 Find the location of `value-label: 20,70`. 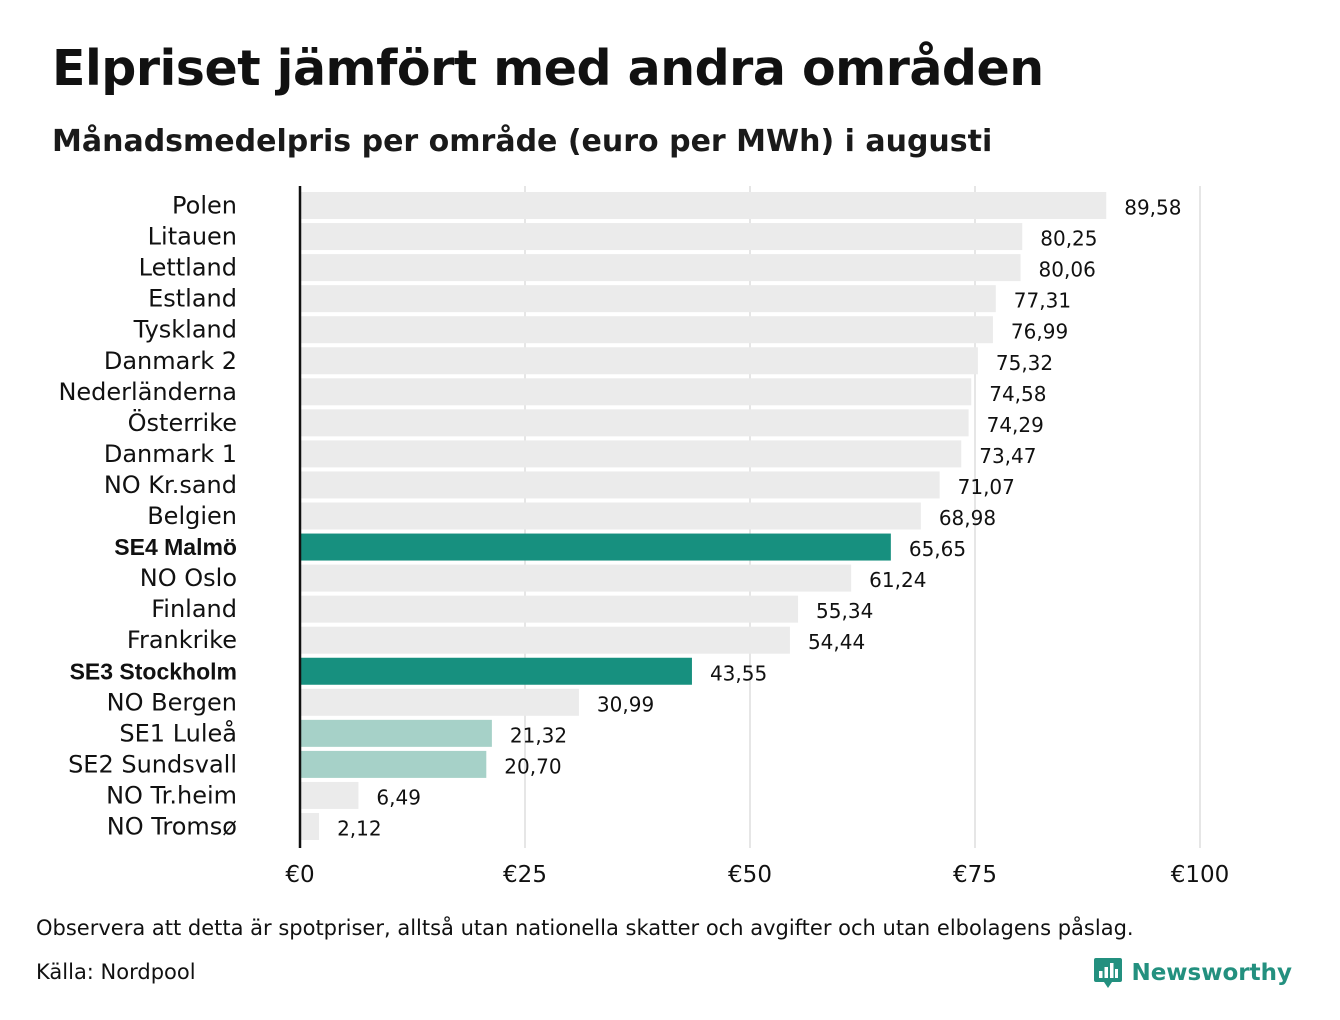

value-label: 20,70 is located at coordinates (532, 766).